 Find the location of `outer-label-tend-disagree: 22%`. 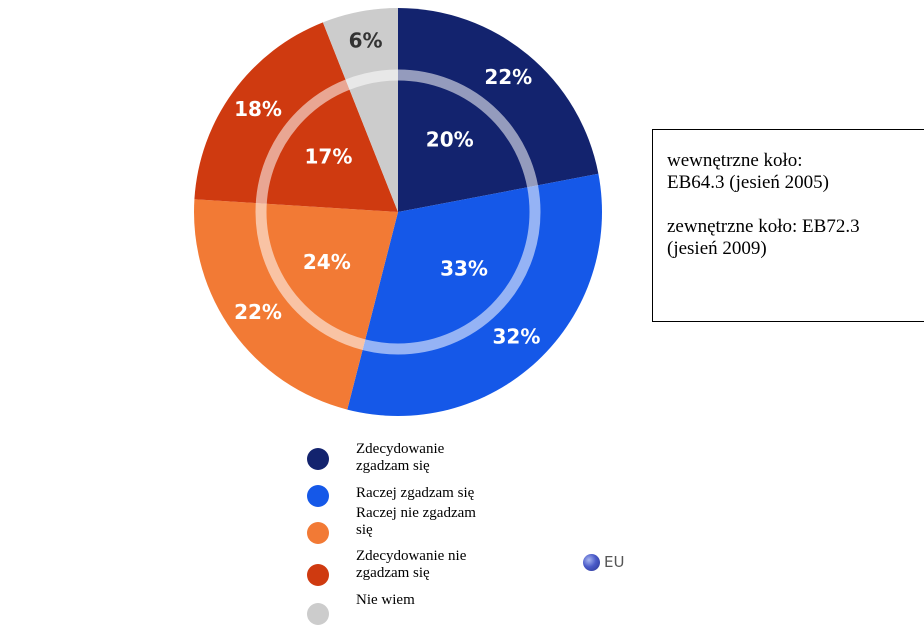

outer-label-tend-disagree: 22% is located at coordinates (258, 312).